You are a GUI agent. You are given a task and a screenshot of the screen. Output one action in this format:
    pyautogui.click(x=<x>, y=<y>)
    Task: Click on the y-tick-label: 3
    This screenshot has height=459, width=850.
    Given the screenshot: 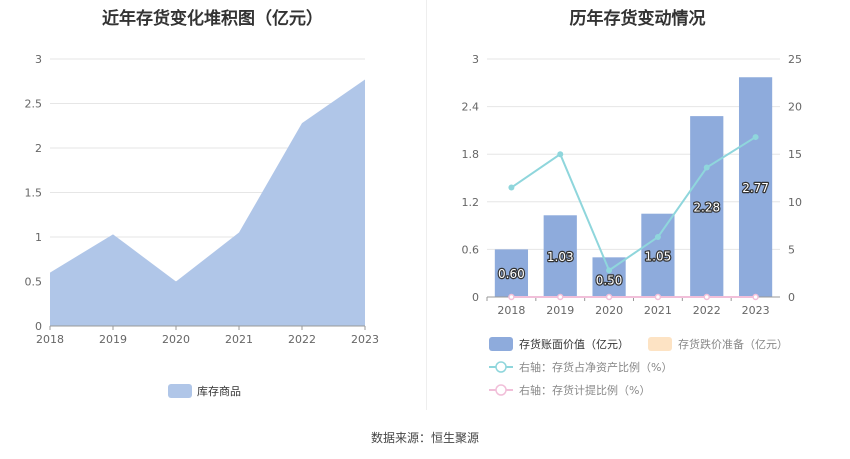 What is the action you would take?
    pyautogui.click(x=38, y=59)
    